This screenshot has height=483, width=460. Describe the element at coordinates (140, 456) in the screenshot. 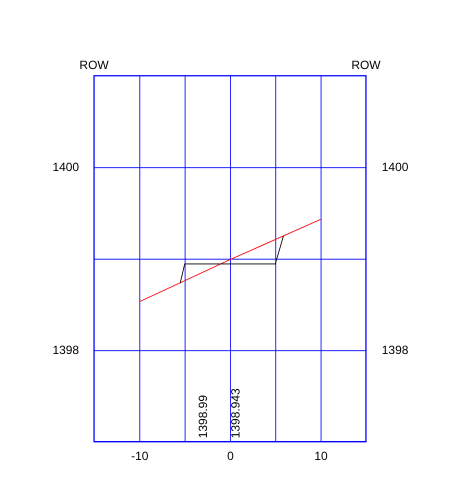

I see `x-tick-label: -10` at that location.